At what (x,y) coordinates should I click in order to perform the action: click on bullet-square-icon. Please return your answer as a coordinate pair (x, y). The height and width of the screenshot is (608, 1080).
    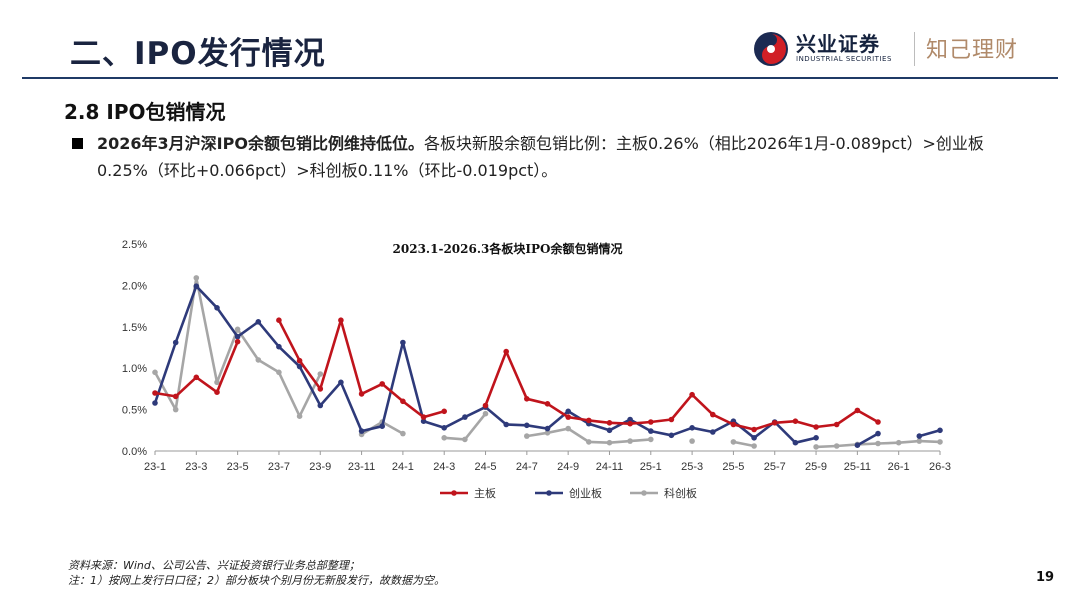
    Looking at the image, I should click on (77, 143).